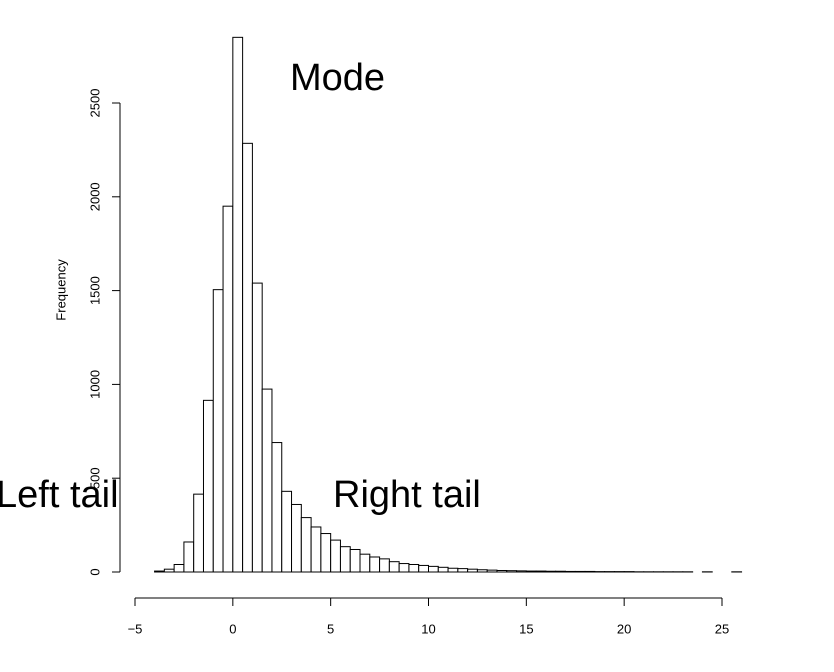 The width and height of the screenshot is (834, 672). I want to click on x-tick-label: 10, so click(428, 628).